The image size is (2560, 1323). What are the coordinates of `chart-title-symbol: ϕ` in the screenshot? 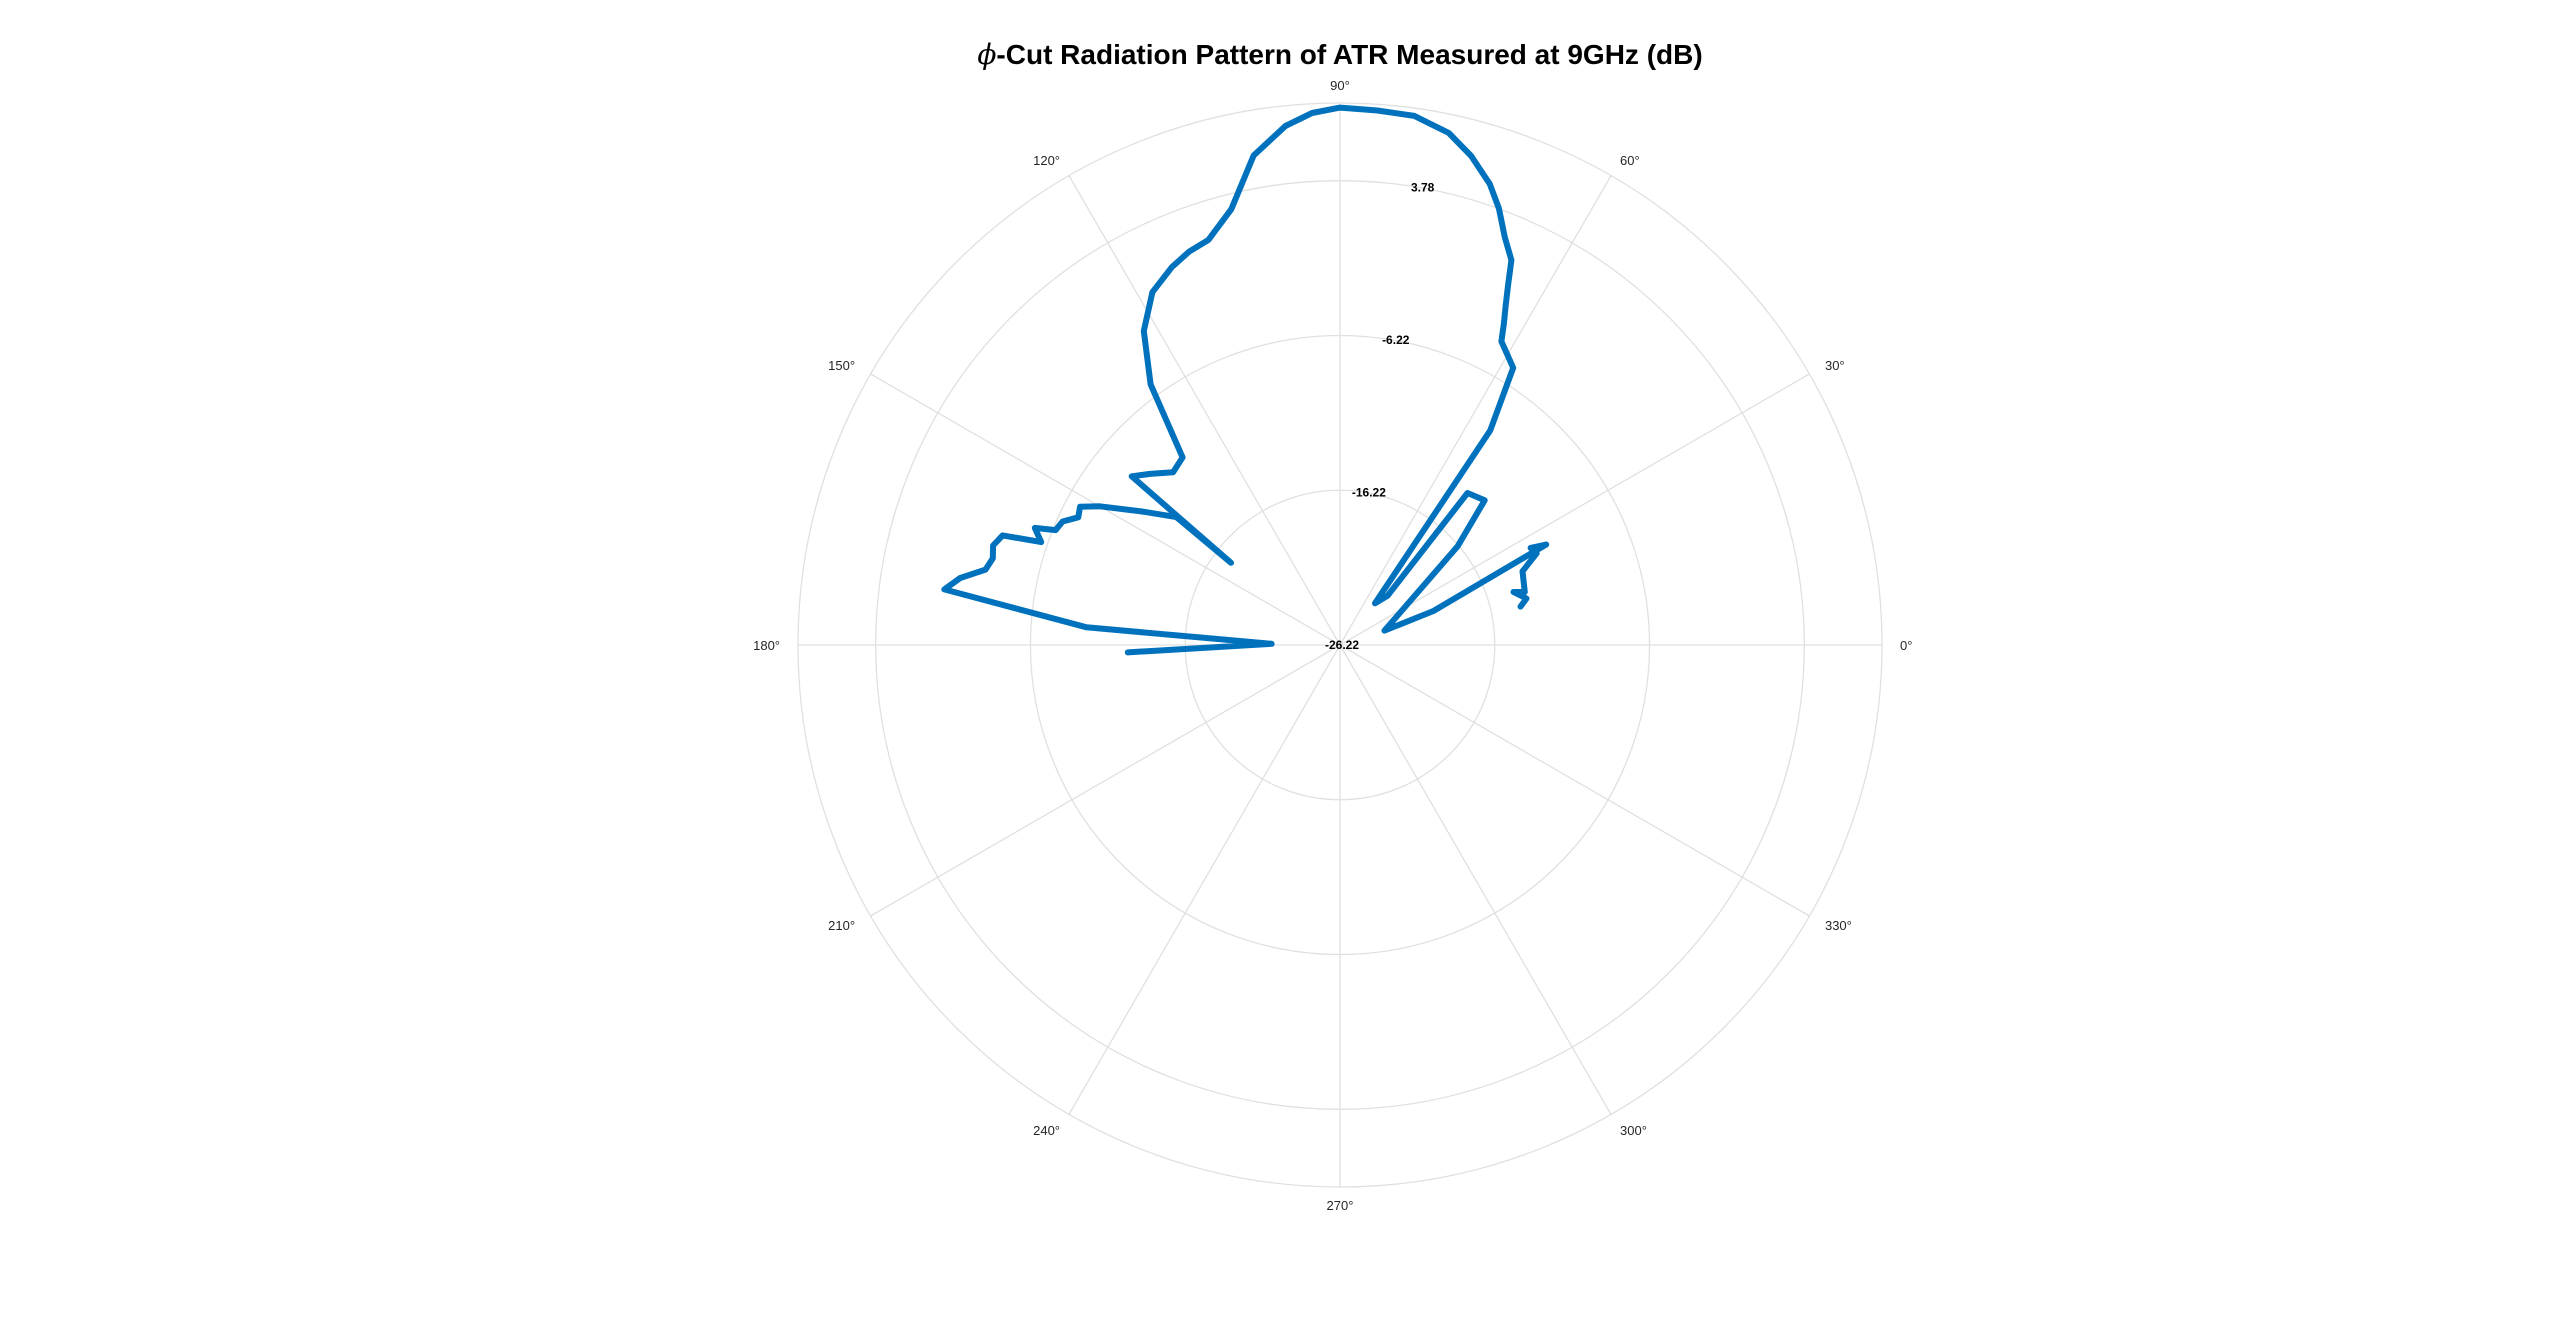 It's located at (987, 54).